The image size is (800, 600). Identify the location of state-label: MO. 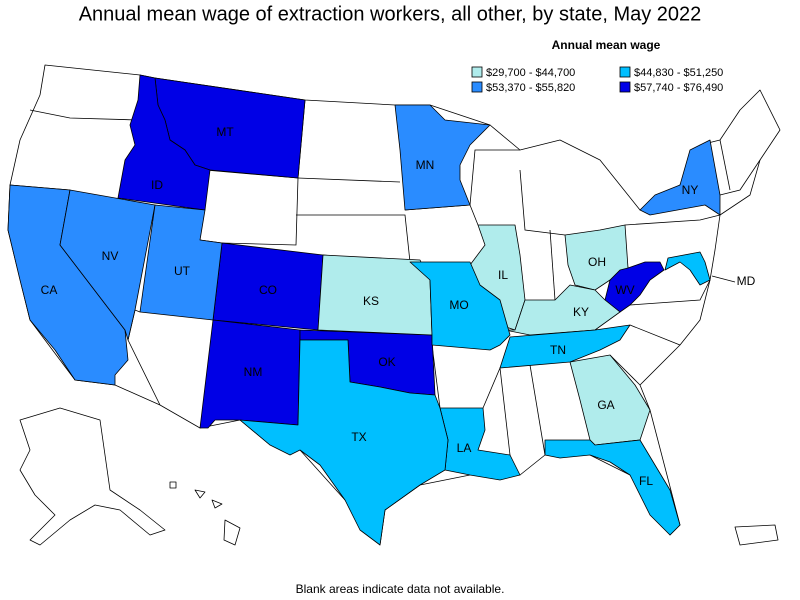
(458, 305).